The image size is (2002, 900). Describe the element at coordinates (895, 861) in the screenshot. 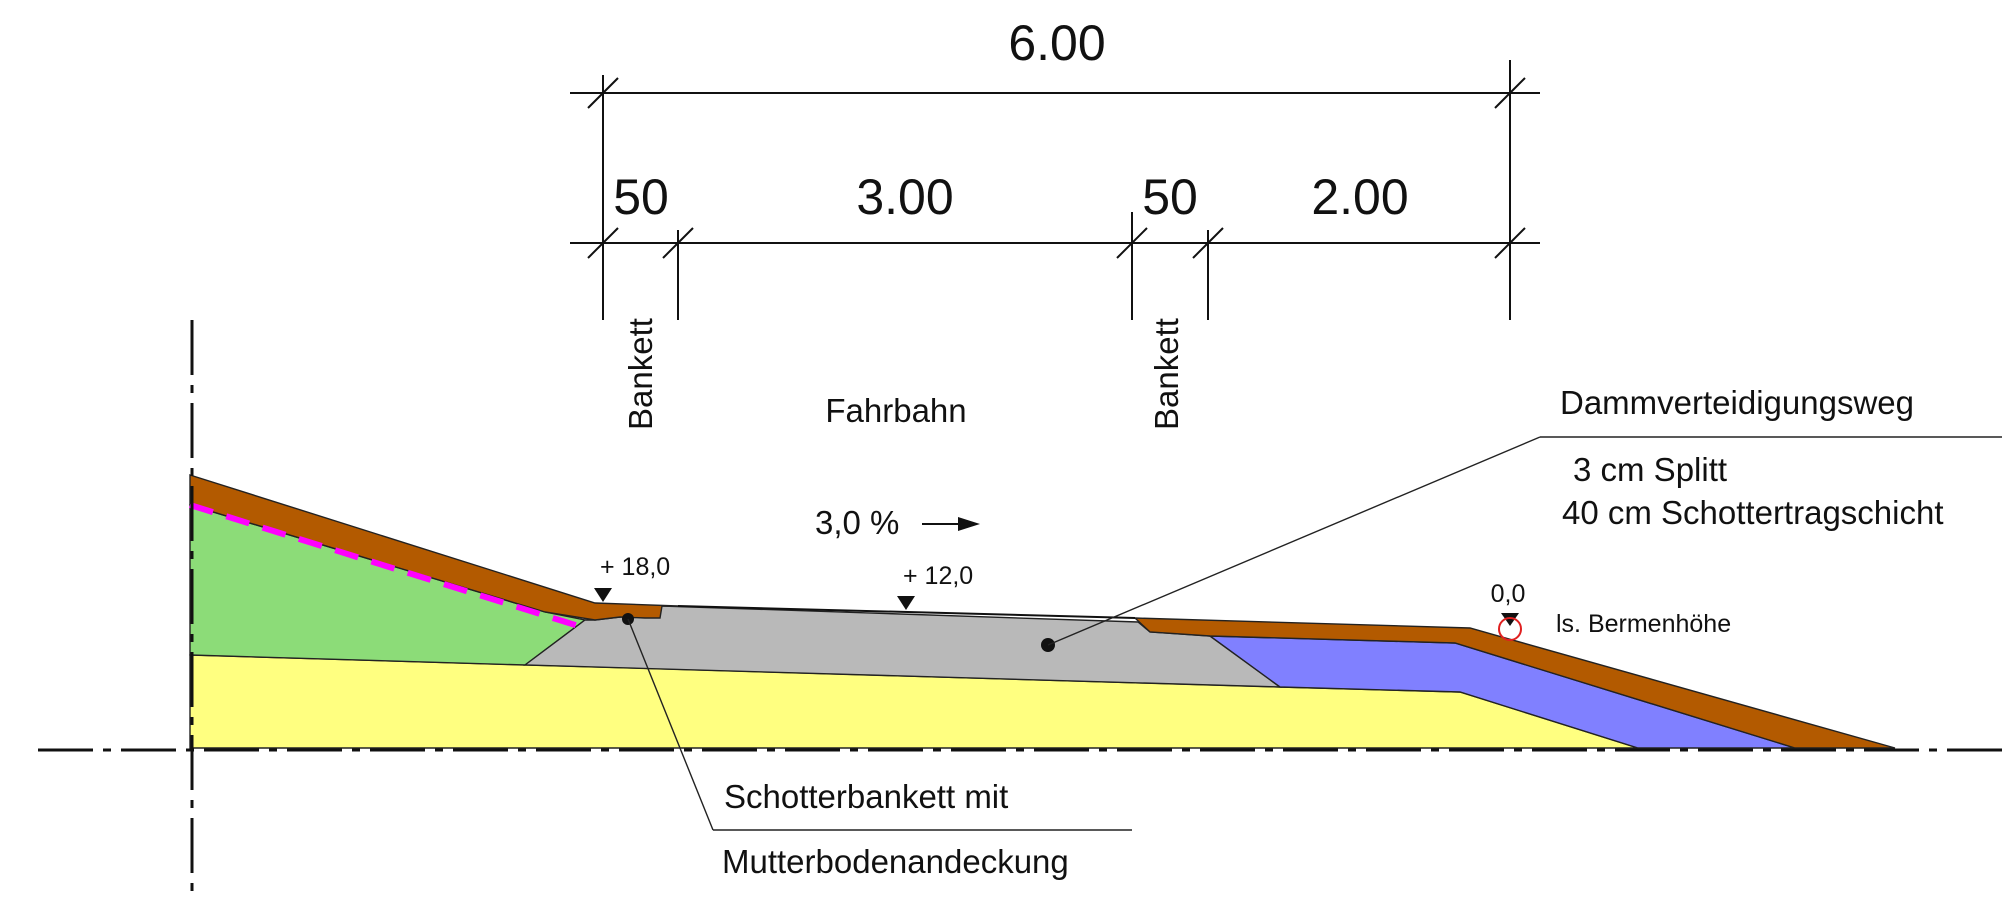

I see `shoulder-callout-line2: Mutterbodenandeckung` at that location.